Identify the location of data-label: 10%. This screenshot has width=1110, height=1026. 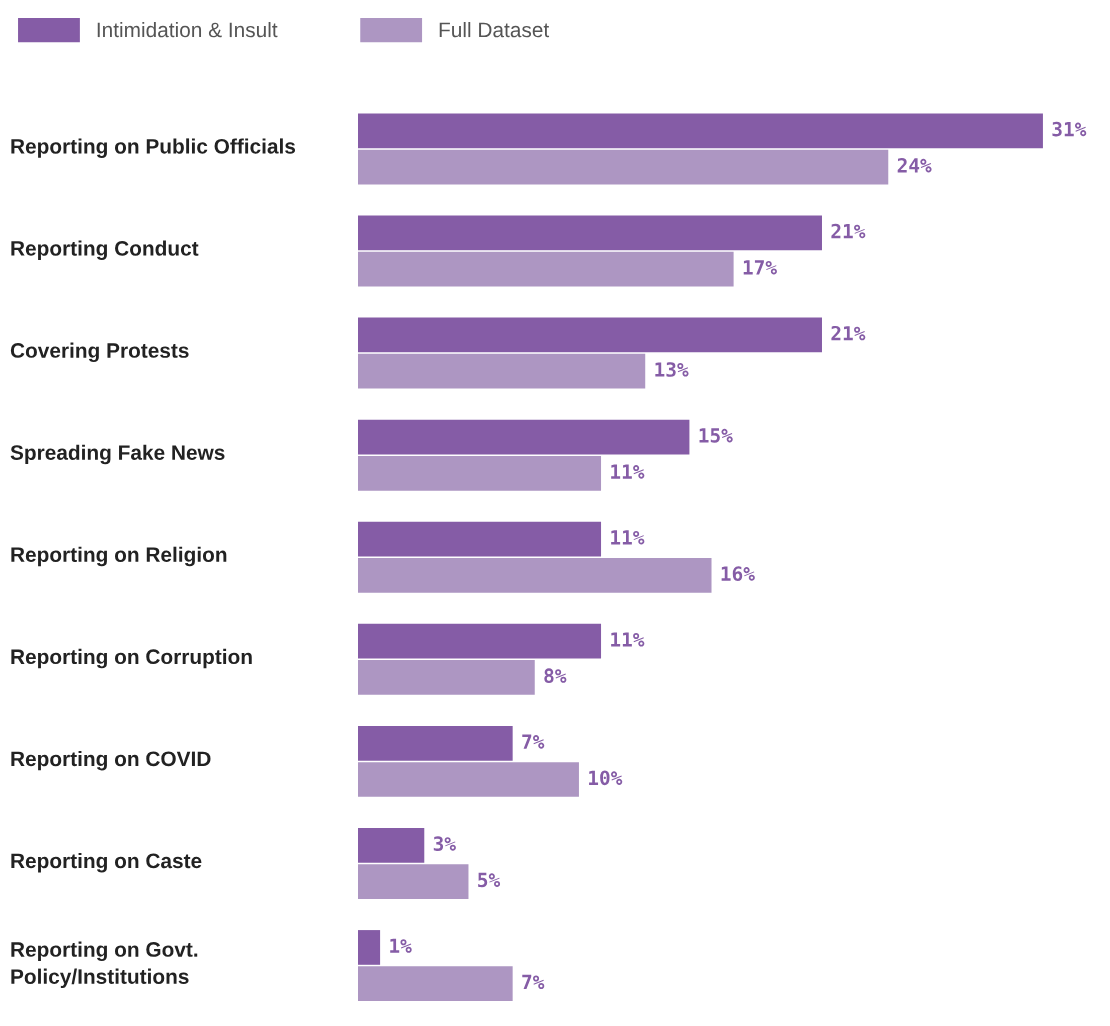
(606, 778).